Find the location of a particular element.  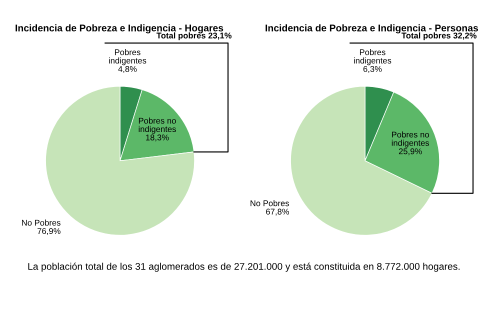

chart-title: Incidencia de Pobreza e Indigencia - Personas is located at coordinates (372, 29).